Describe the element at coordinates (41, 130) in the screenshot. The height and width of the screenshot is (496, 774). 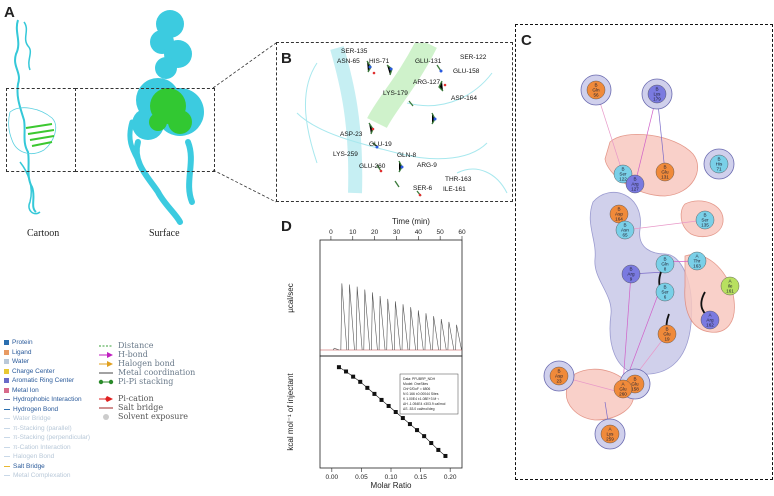
I see `cartoon-zoom-box` at that location.